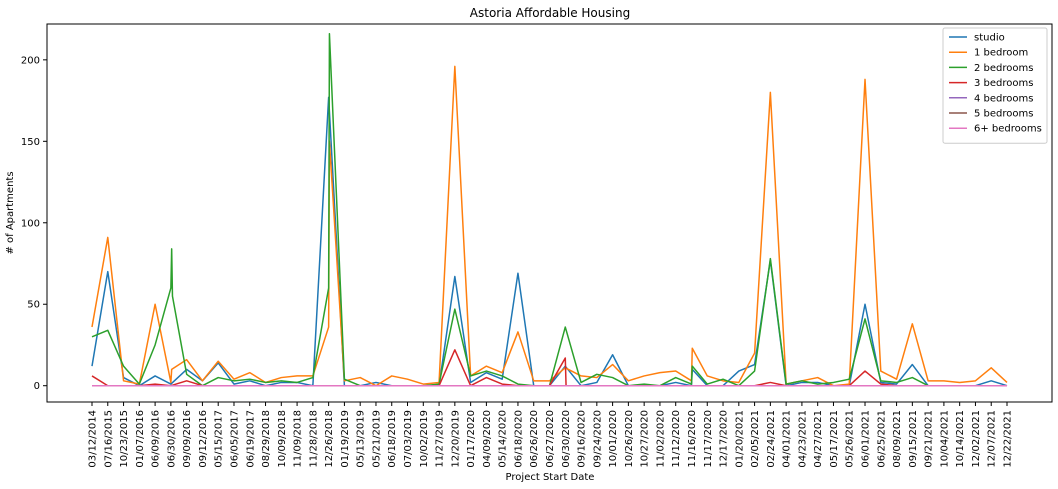  I want to click on x-tick-label: 12/02/2021, so click(976, 439).